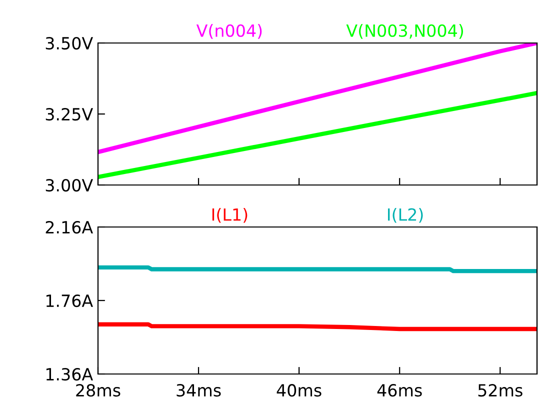  I want to click on text: I(L1), so click(230, 215).